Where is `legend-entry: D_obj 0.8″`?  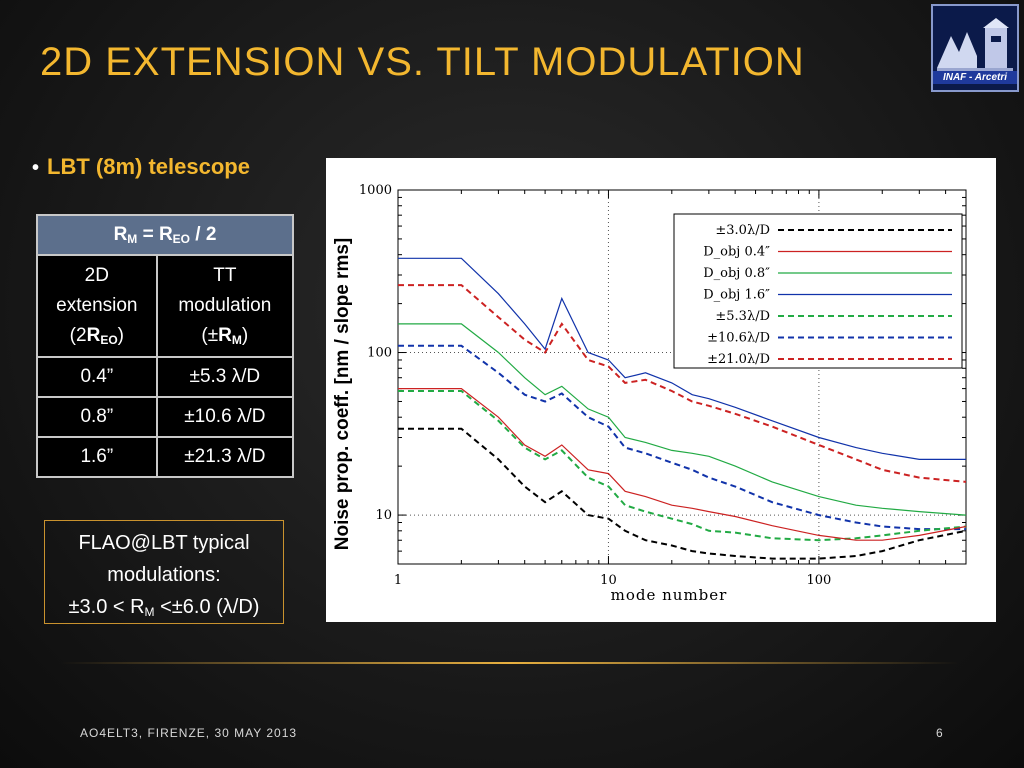
legend-entry: D_obj 0.8″ is located at coordinates (736, 273).